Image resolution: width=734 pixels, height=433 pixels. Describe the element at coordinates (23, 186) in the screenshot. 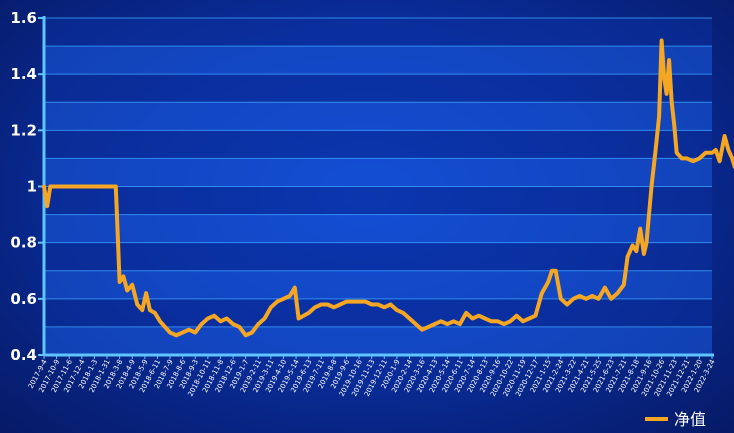

I see `y-axis-tick-labels: 0.4 0.6 0.8 1 1.2 1.4 1.6` at that location.